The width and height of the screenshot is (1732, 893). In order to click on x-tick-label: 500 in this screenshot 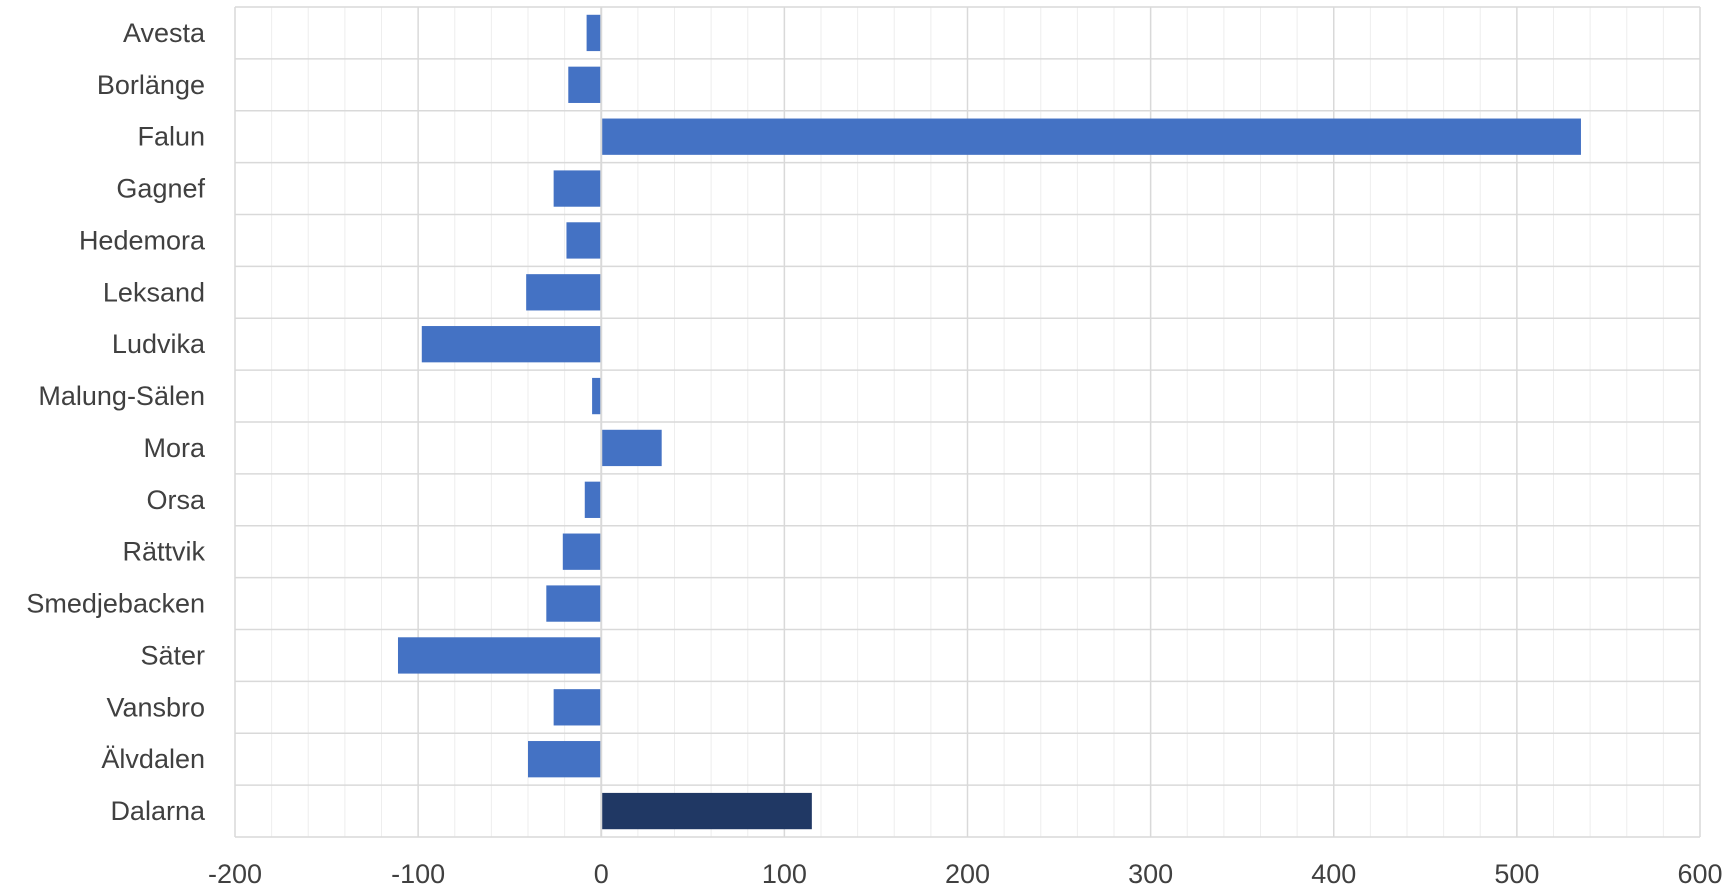, I will do `click(1516, 874)`.